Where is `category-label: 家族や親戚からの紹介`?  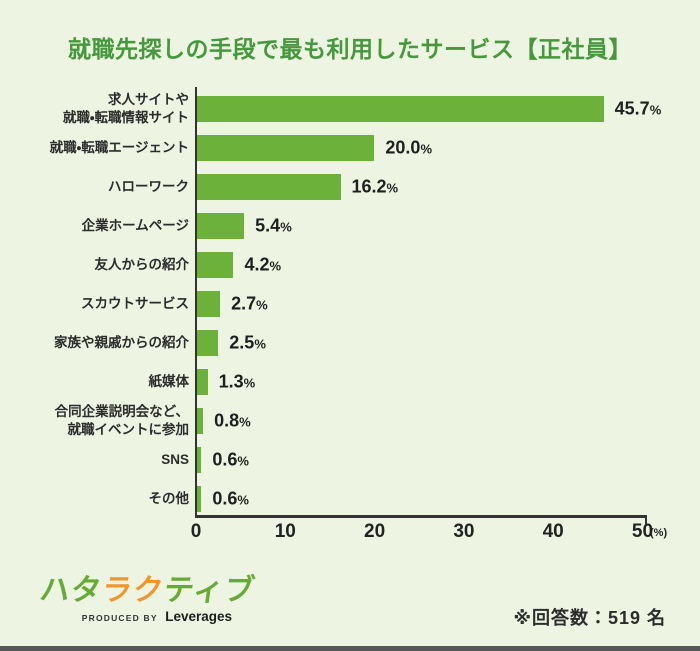
category-label: 家族や親戚からの紹介 is located at coordinates (94, 343).